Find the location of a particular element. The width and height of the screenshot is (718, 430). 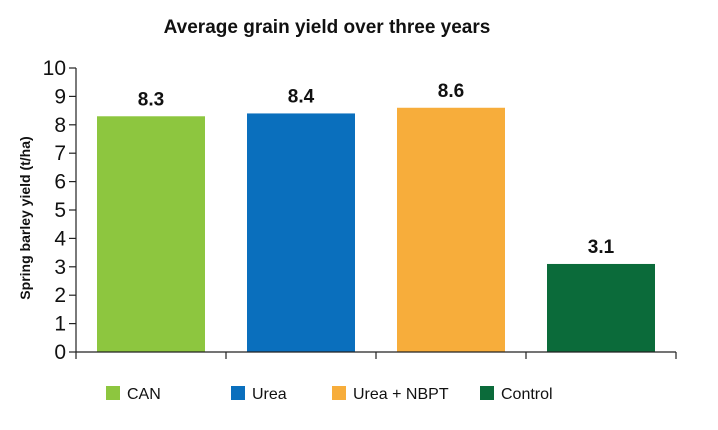

legend: CAN Urea Urea + NBPT Control is located at coordinates (329, 394).